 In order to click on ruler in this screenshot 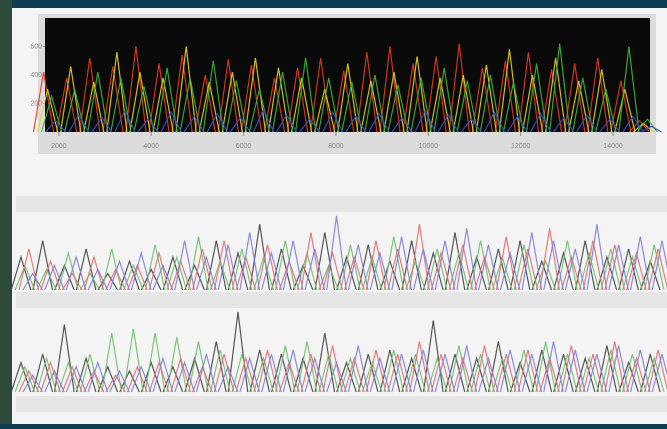, I will do `click(341, 204)`.